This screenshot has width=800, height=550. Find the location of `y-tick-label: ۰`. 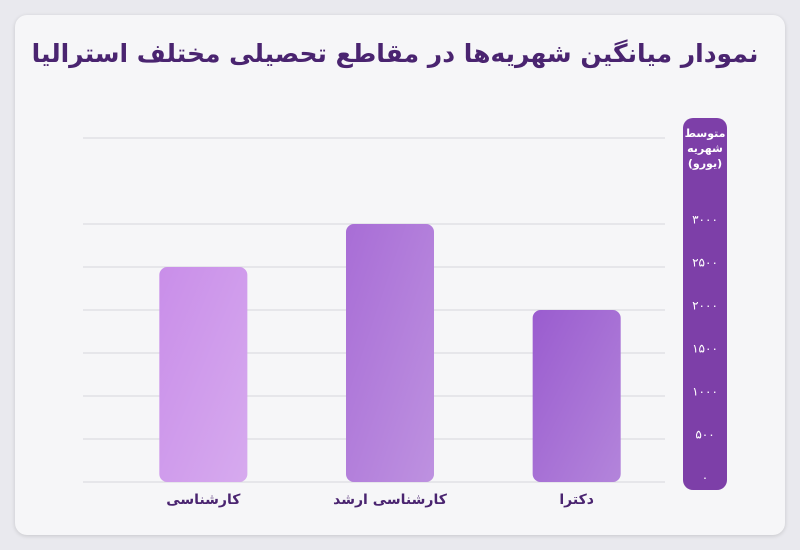

y-tick-label: ۰ is located at coordinates (705, 478).